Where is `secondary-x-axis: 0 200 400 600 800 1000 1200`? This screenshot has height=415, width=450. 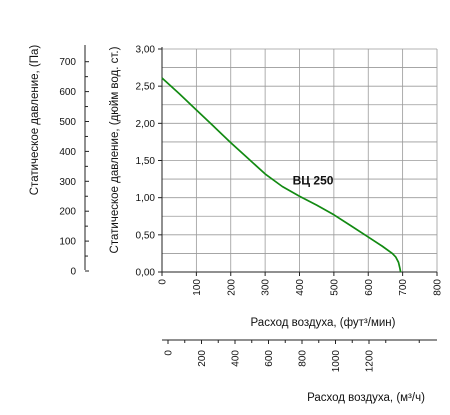 secondary-x-axis: 0 200 400 600 800 1000 1200 is located at coordinates (299, 356).